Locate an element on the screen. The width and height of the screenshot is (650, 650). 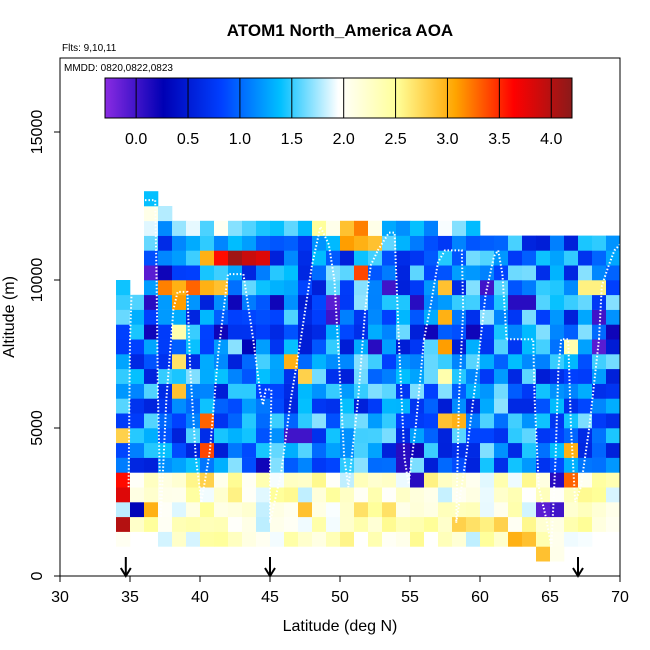
dates-note: MMDD: 0820,0822,0823 is located at coordinates (118, 68).